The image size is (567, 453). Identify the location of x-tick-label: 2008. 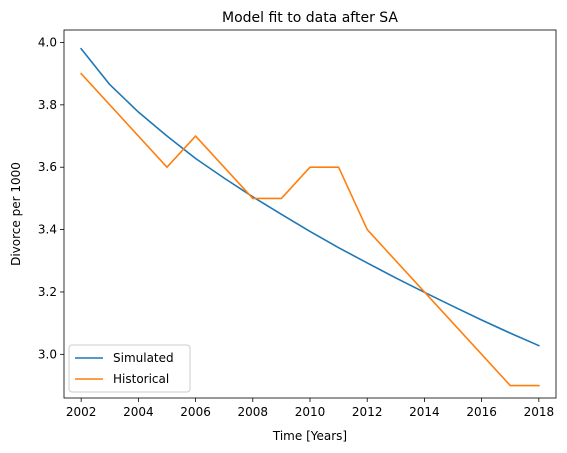
(253, 412).